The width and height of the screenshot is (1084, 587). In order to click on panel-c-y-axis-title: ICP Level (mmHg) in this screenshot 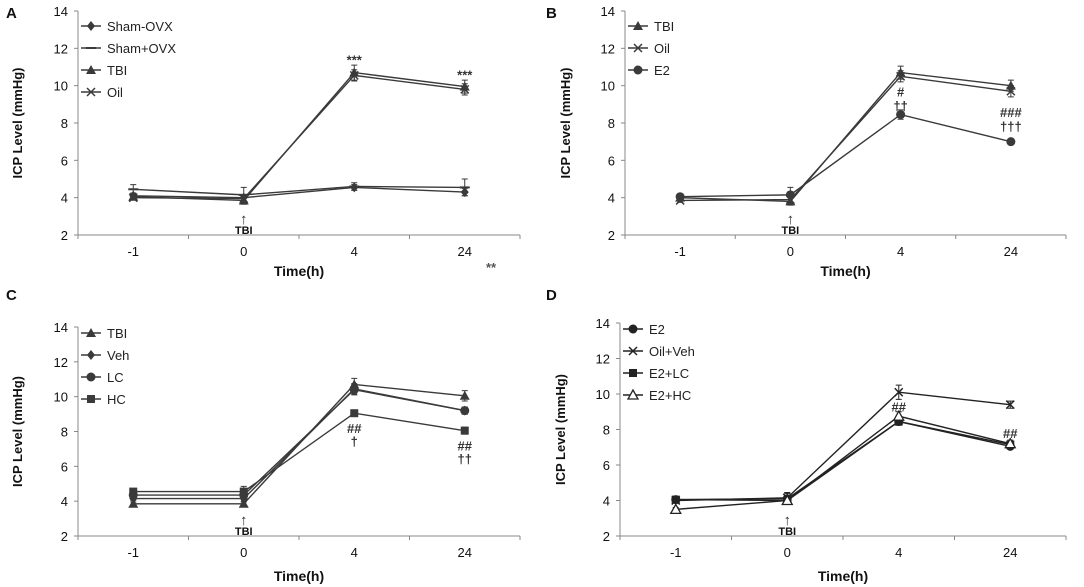, I will do `click(17, 431)`.